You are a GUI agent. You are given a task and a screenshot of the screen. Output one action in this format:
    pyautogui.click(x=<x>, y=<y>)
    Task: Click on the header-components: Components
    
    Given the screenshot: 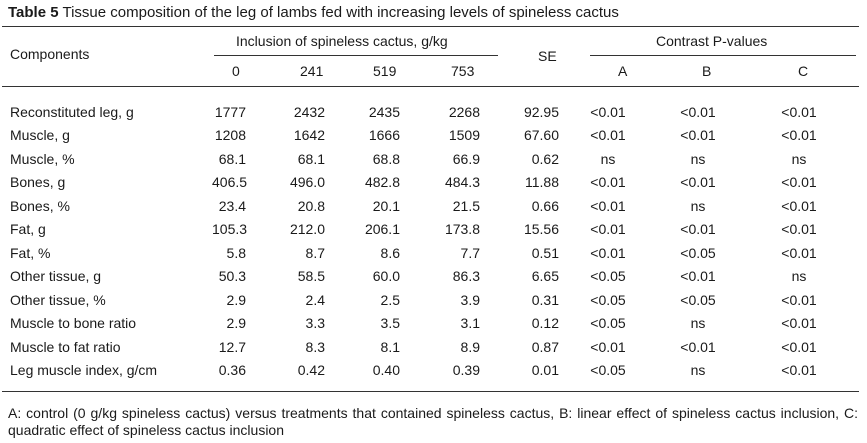 What is the action you would take?
    pyautogui.click(x=50, y=54)
    